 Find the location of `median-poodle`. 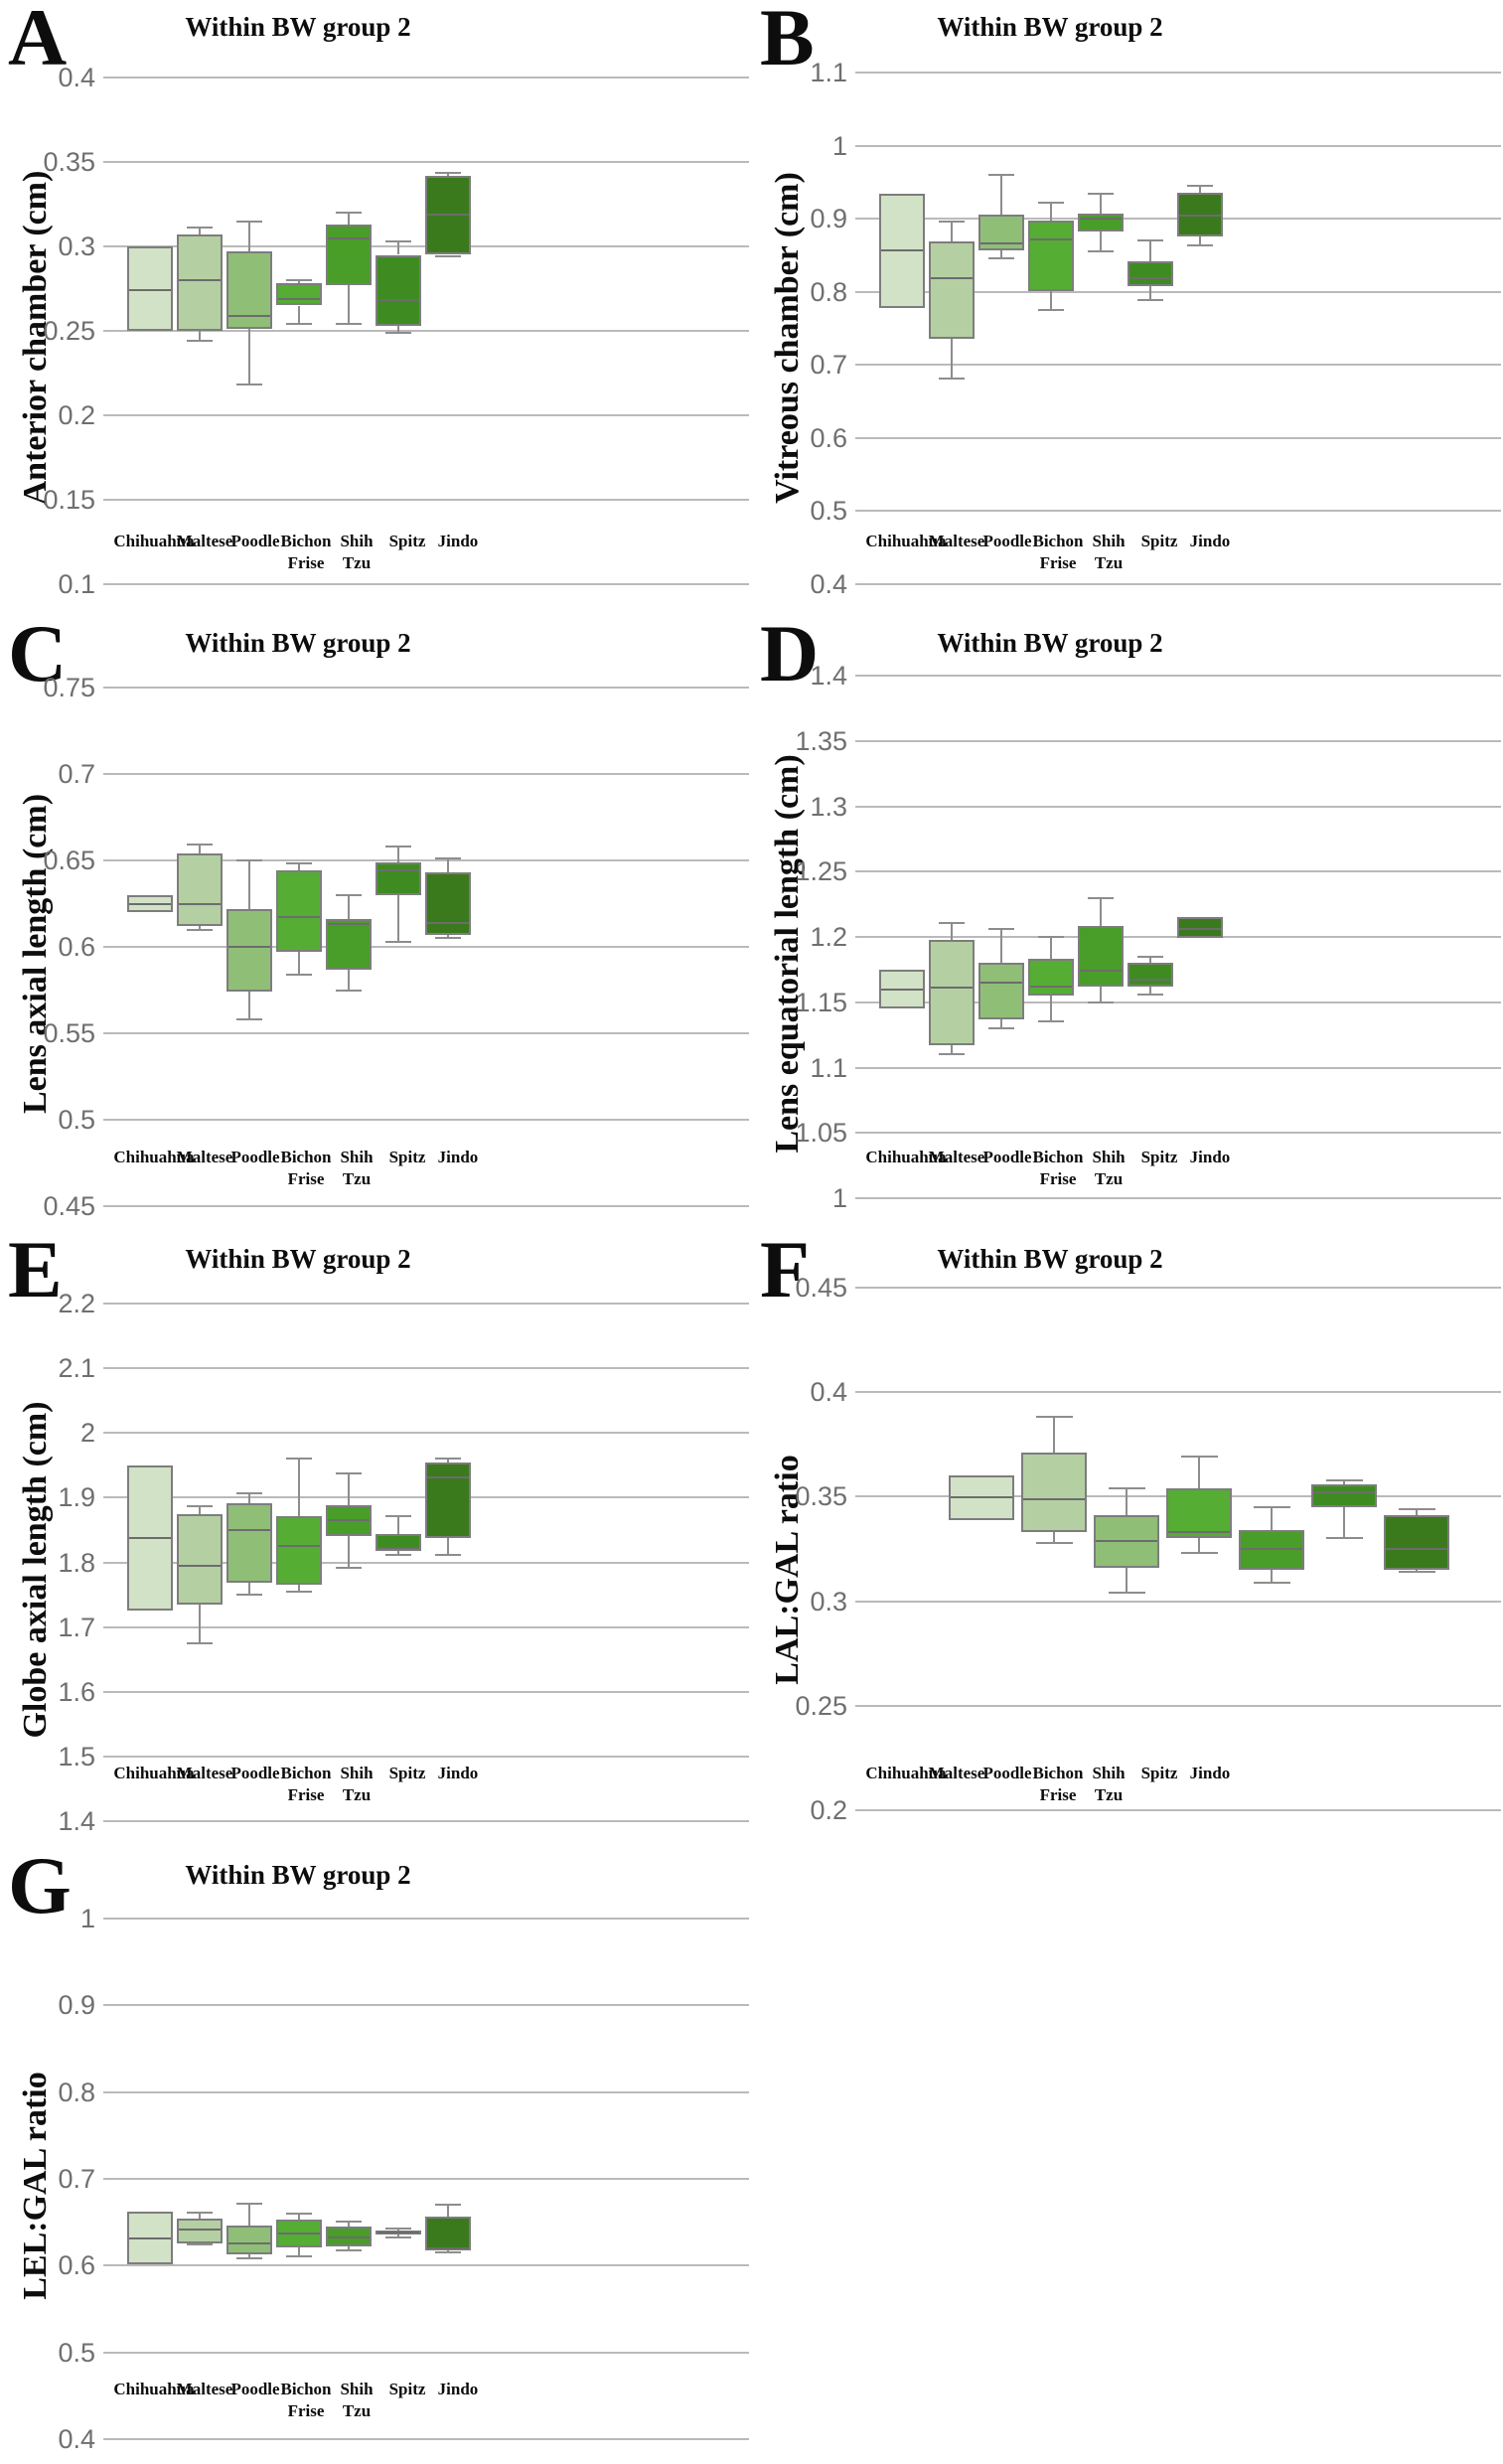

median-poodle is located at coordinates (249, 2243).